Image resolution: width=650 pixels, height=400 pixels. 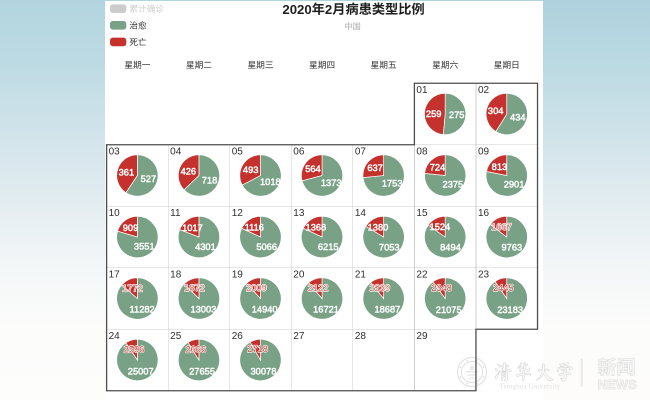 I want to click on svg-text: 21075, so click(x=449, y=310).